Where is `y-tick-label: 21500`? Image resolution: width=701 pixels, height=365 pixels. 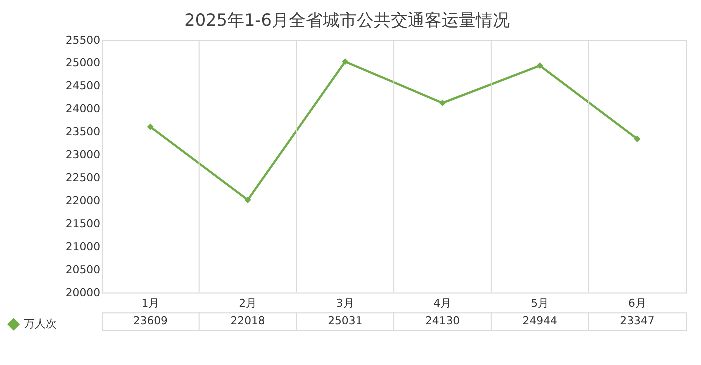
y-tick-label: 21500 is located at coordinates (83, 223).